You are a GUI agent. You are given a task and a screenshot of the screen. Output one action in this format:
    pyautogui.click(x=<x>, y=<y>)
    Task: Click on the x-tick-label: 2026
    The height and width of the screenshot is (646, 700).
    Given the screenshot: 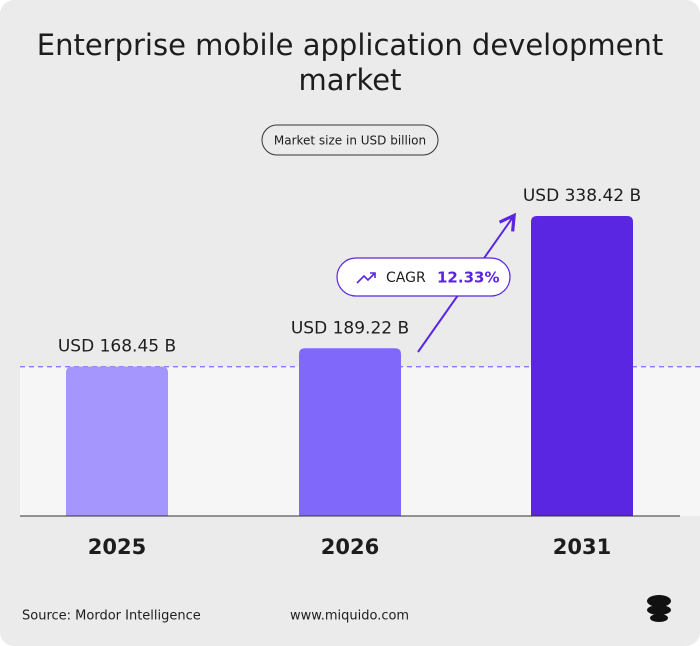 What is the action you would take?
    pyautogui.click(x=350, y=547)
    